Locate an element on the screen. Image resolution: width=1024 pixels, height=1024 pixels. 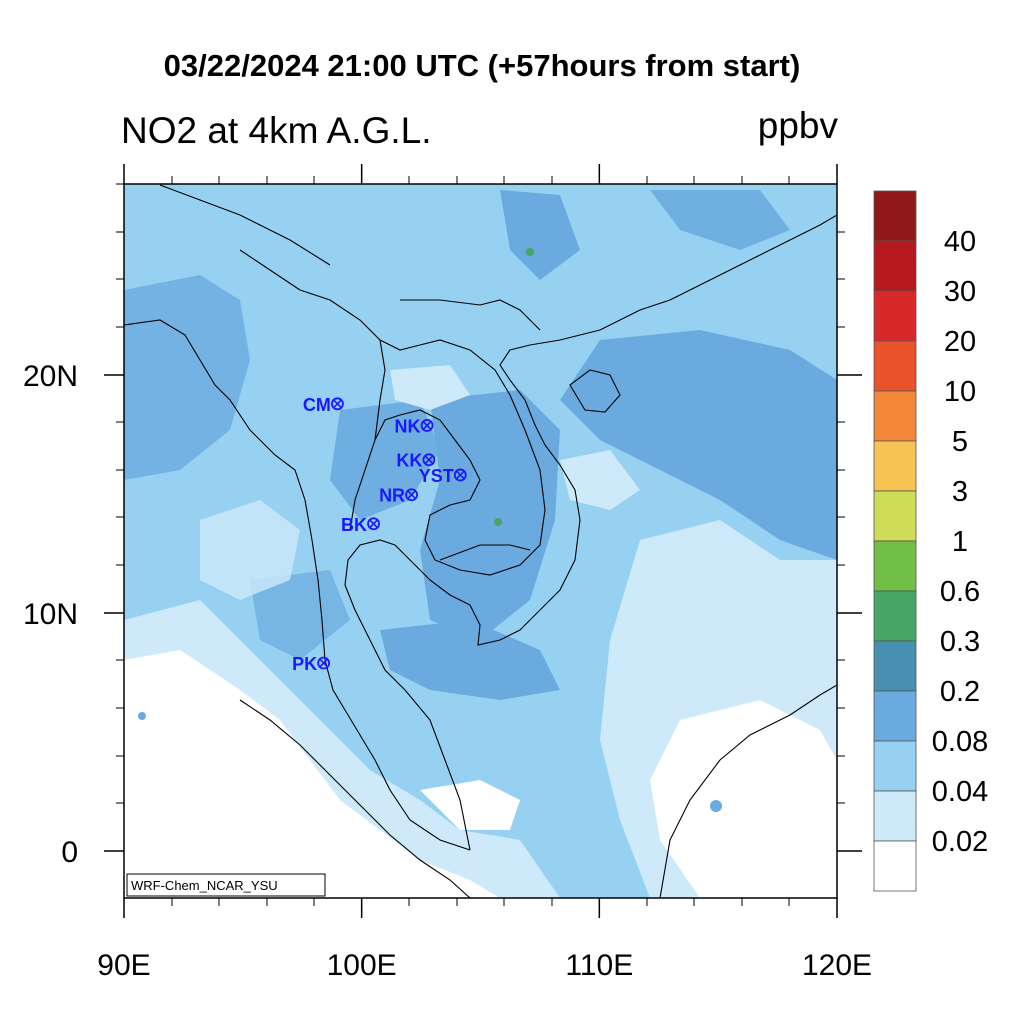
field-patch-myanmar is located at coordinates (187, 377).